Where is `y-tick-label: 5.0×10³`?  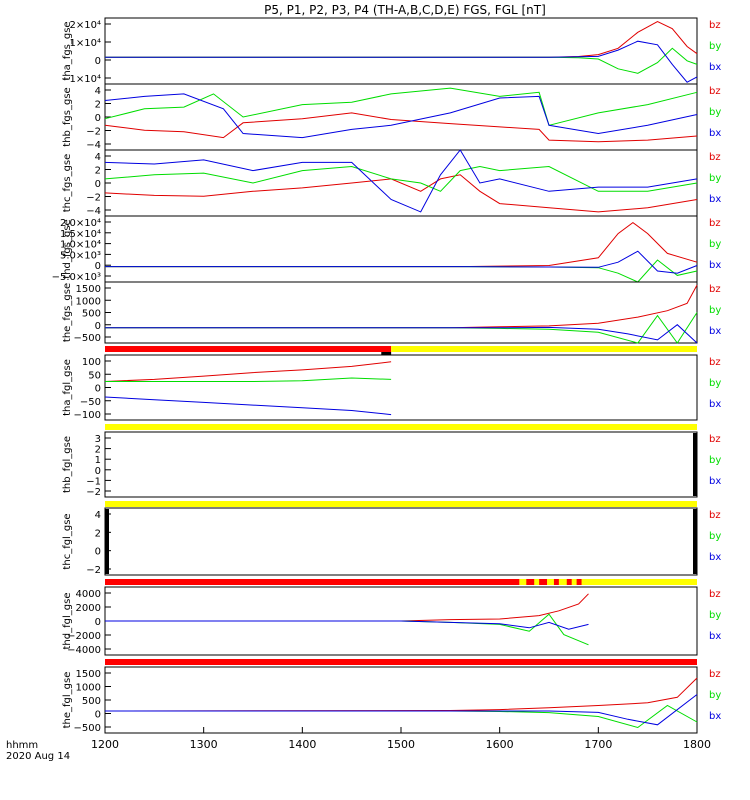
y-tick-label: 5.0×10³ is located at coordinates (80, 255).